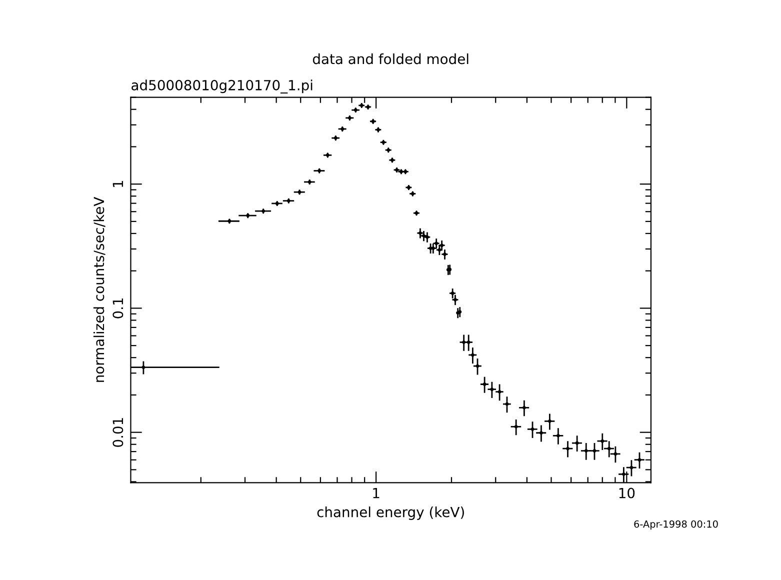 The width and height of the screenshot is (781, 580). I want to click on y-tick-label: 0.01, so click(118, 432).